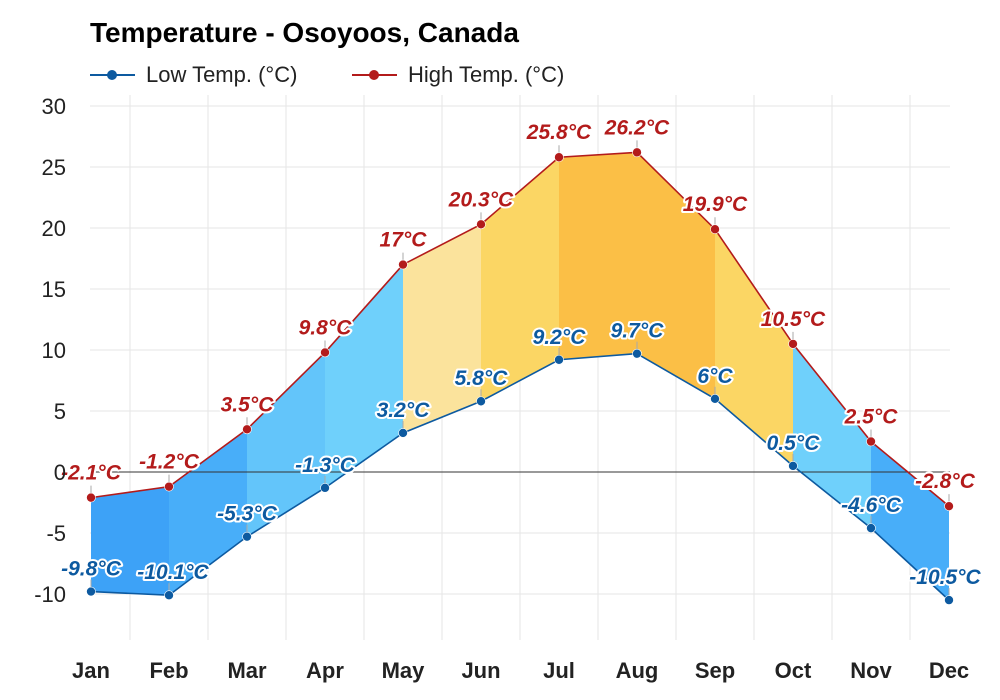 This screenshot has width=1000, height=700. I want to click on range-band-jan, so click(130, 541).